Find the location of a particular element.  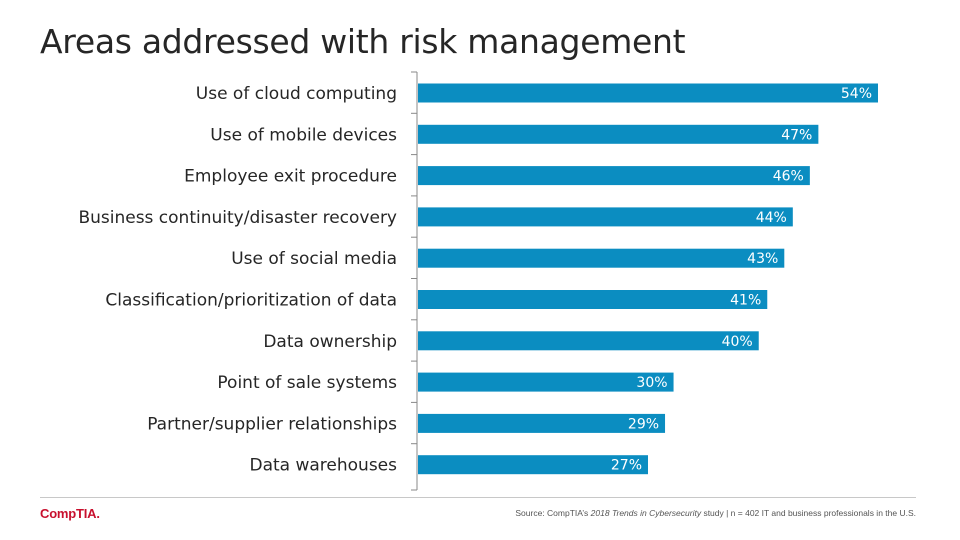

comptia-logo: CompTIA. is located at coordinates (70, 513).